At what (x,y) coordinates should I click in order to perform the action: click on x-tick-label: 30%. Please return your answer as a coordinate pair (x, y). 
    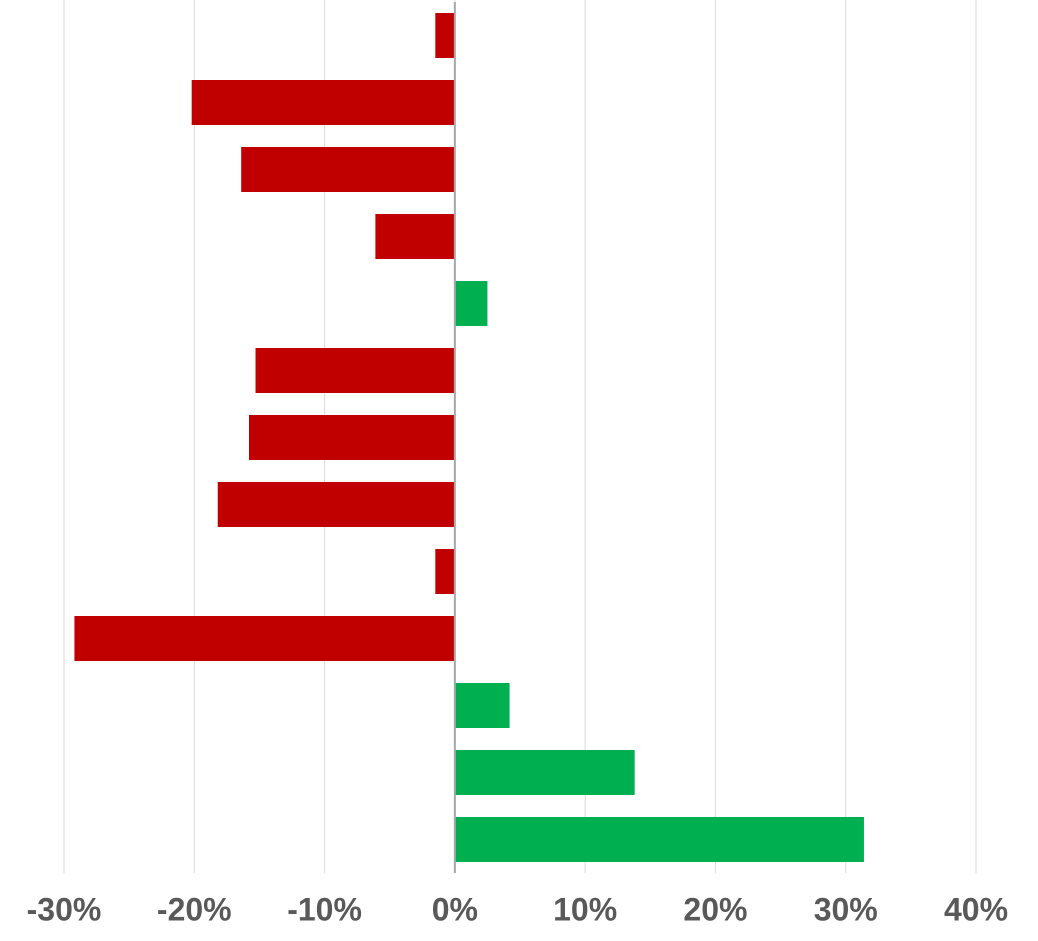
    Looking at the image, I should click on (846, 909).